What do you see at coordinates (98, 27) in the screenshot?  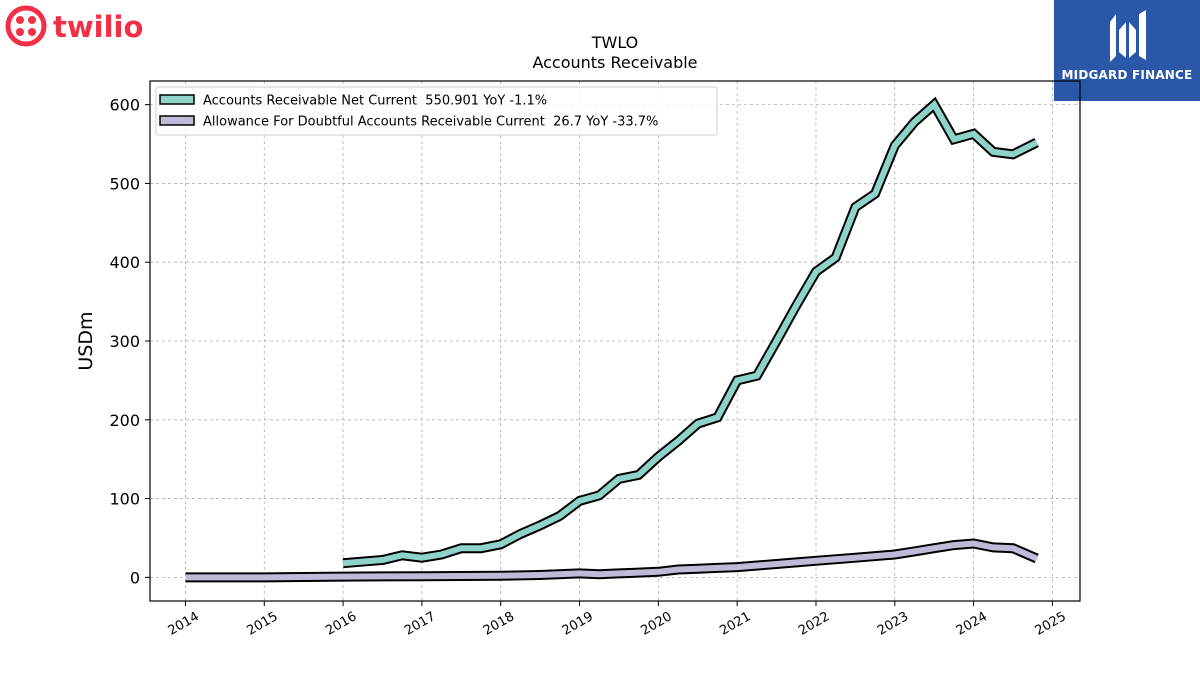 I see `svg-text: twilio` at bounding box center [98, 27].